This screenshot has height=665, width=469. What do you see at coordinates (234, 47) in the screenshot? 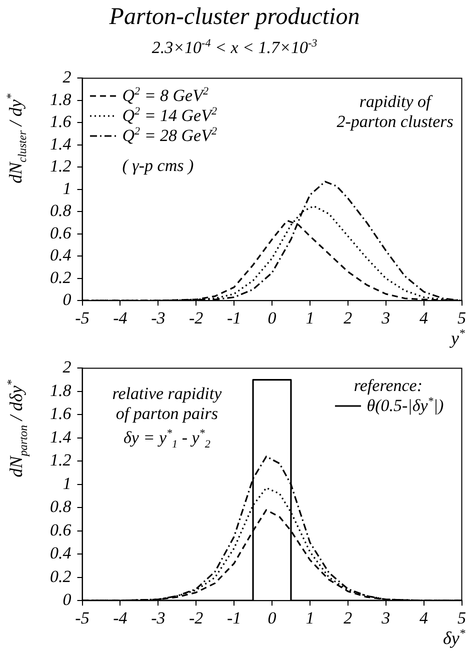
I see `chart-subtitle: 2.3×10$^{-4}$ < x < 1.7×10$^{-3}$` at bounding box center [234, 47].